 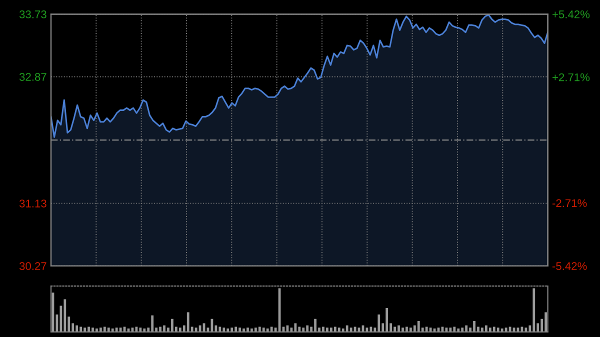 What do you see at coordinates (32, 204) in the screenshot?
I see `y-tick-label: 31.13` at bounding box center [32, 204].